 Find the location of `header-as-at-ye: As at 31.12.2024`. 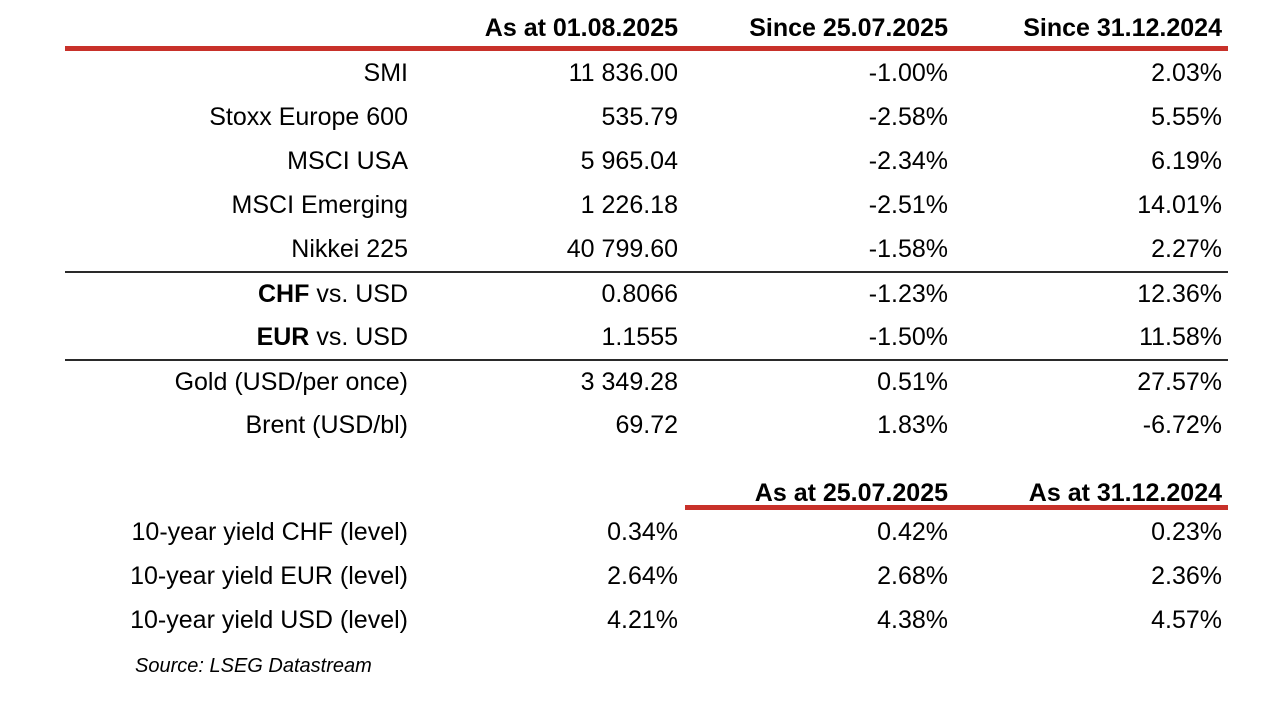

header-as-at-ye: As at 31.12.2024 is located at coordinates (1125, 493).